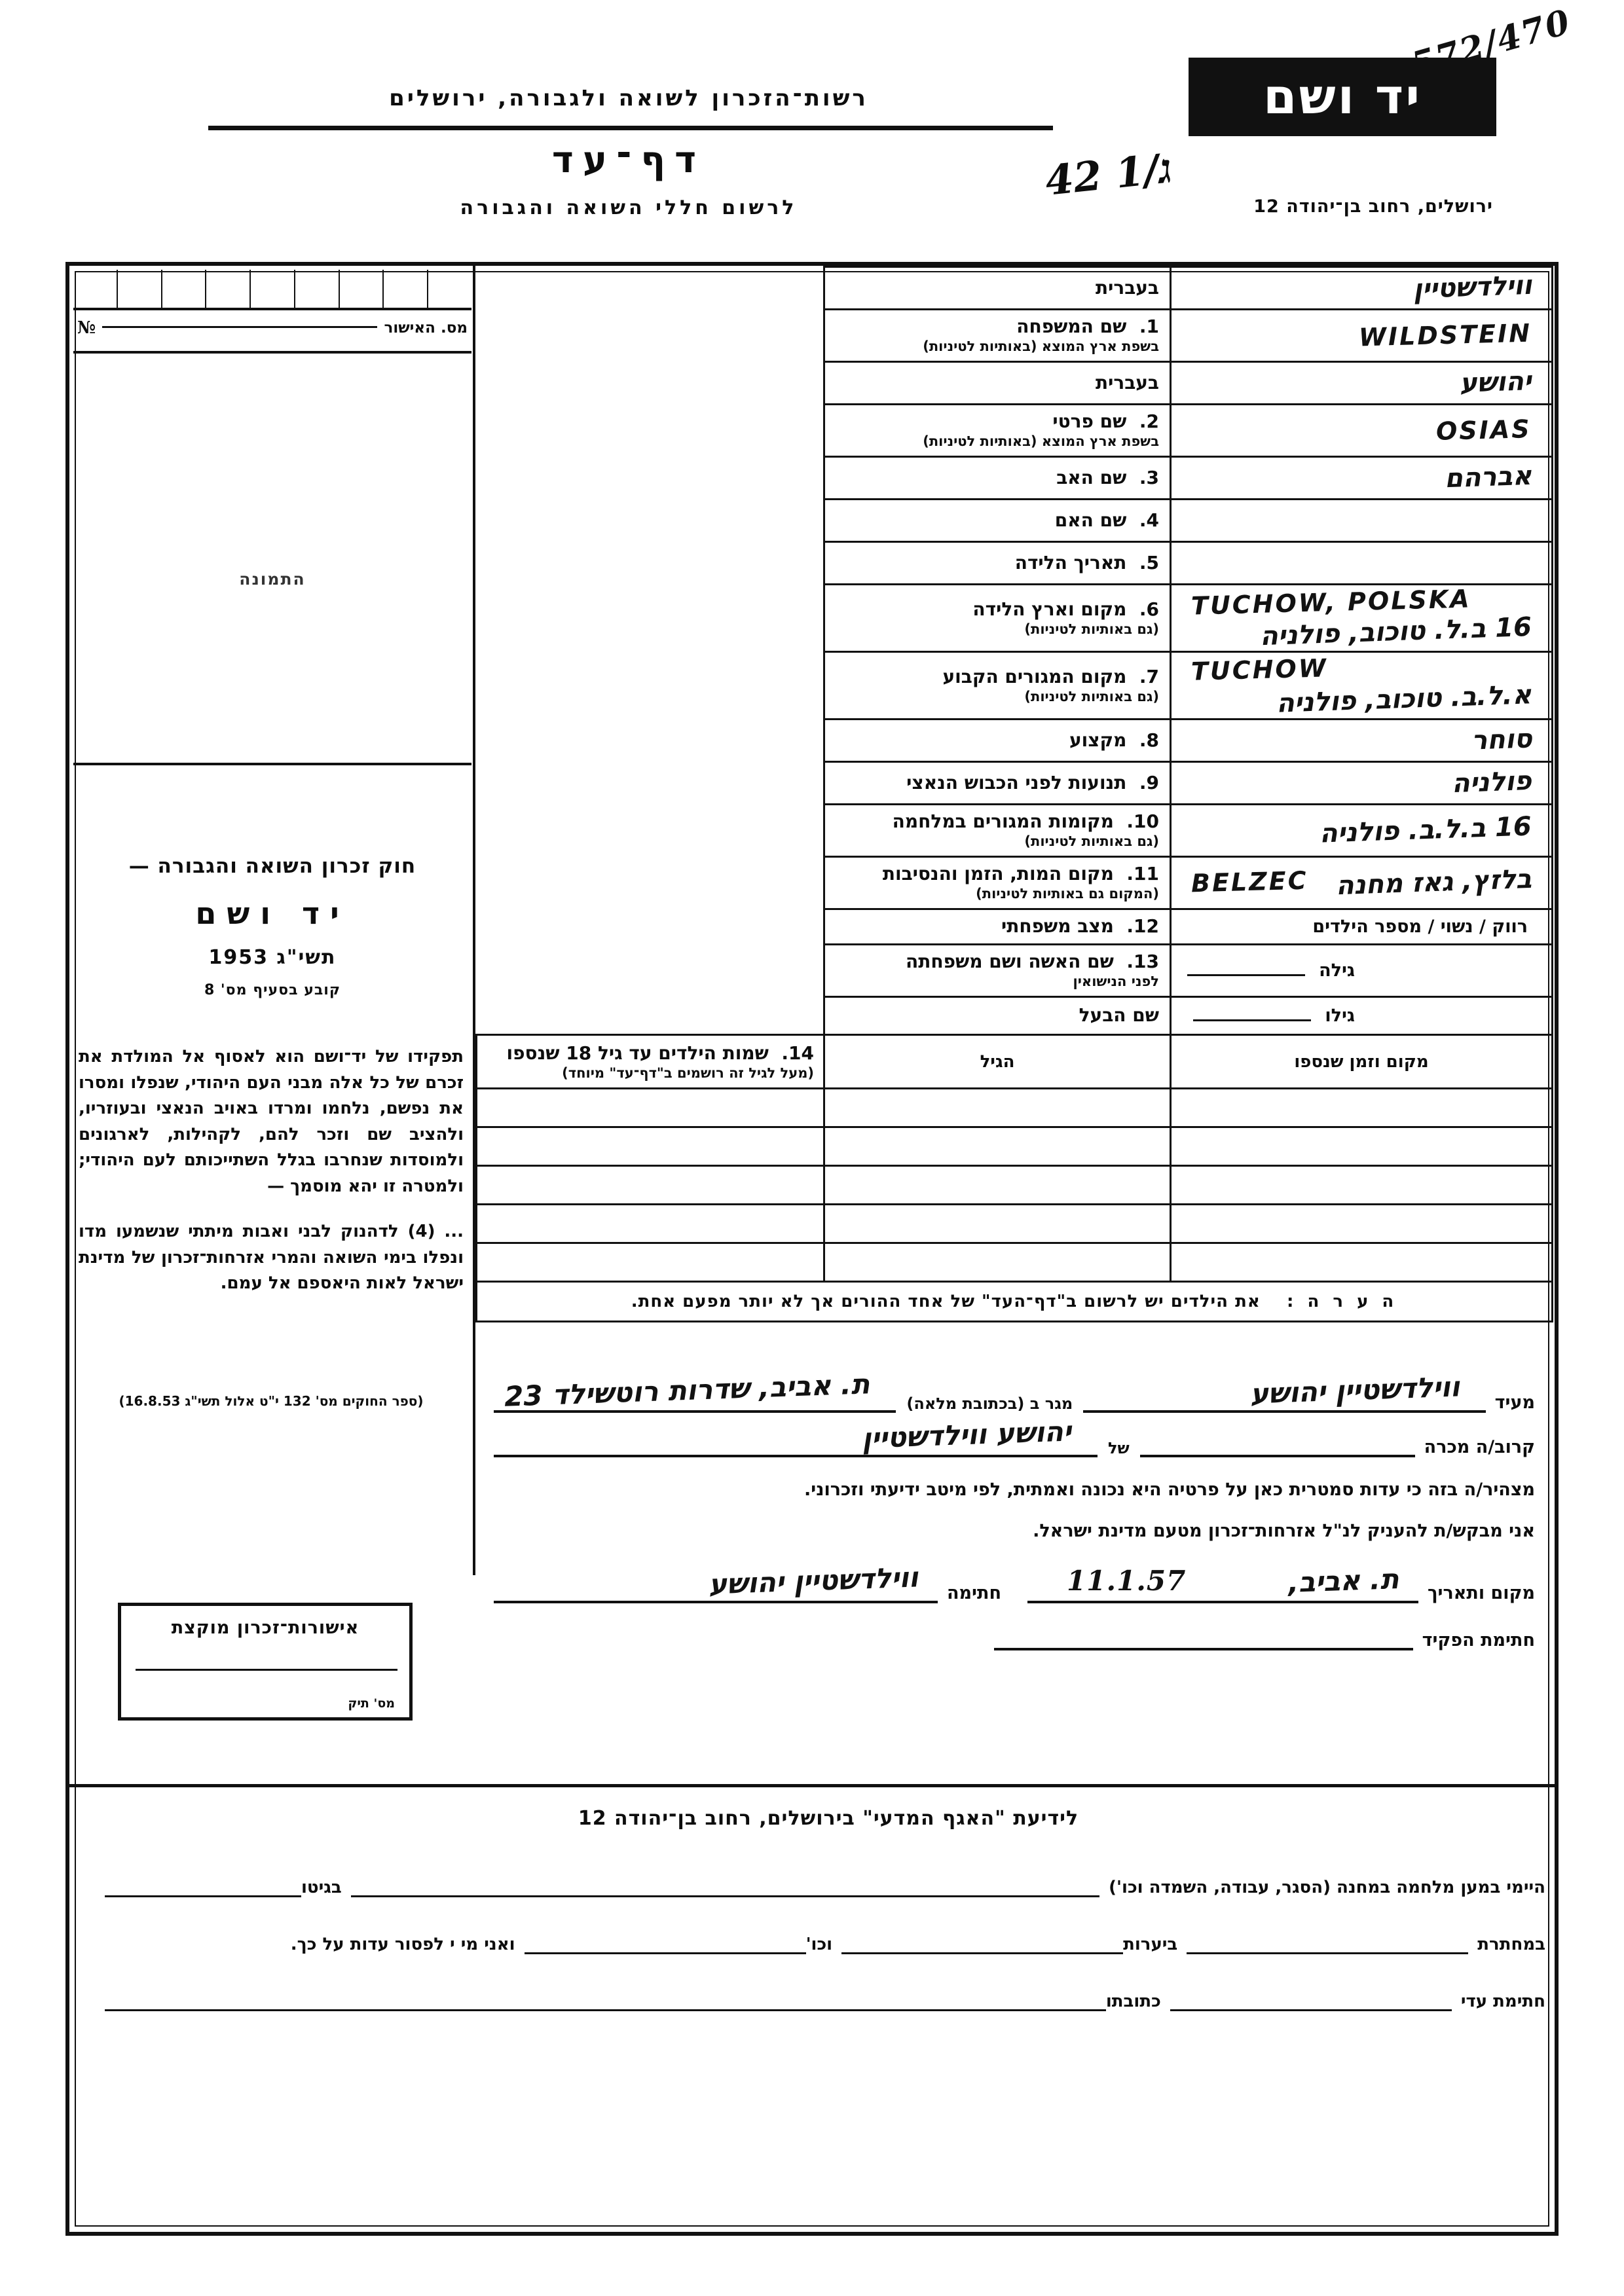  I want to click on table-row: פולניה 9. תנועות לפני הכבוש הנאצי, so click(1015, 783).